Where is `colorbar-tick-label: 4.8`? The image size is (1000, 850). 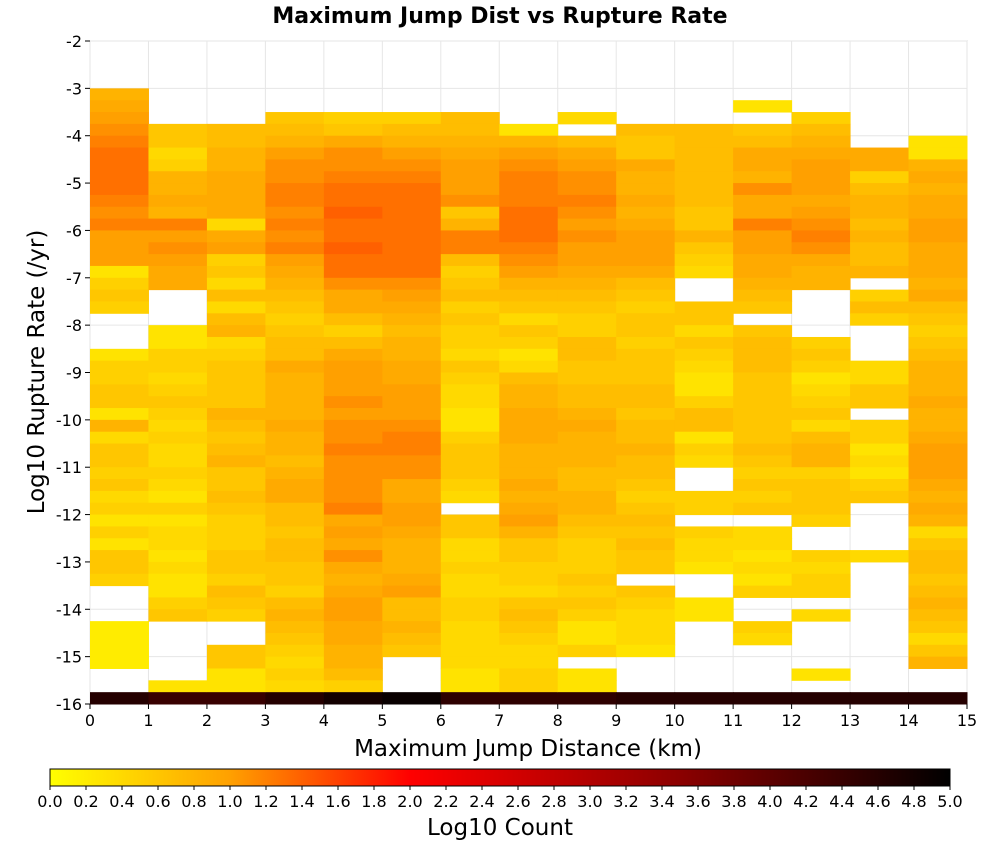
colorbar-tick-label: 4.8 is located at coordinates (913, 801).